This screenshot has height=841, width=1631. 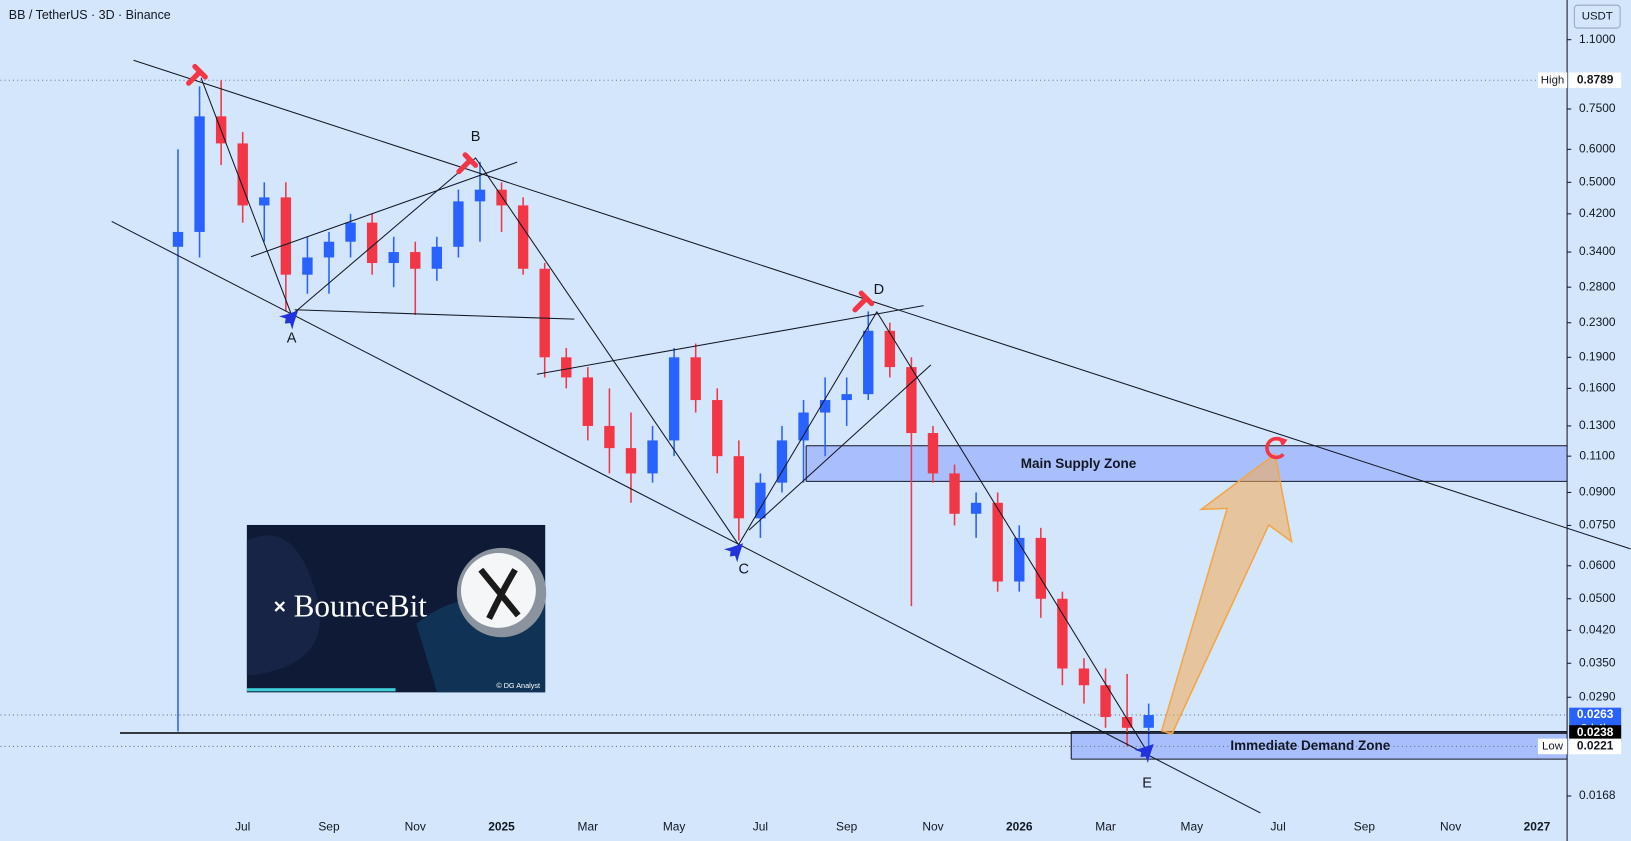 What do you see at coordinates (321, 690) in the screenshot?
I see `logo-underline` at bounding box center [321, 690].